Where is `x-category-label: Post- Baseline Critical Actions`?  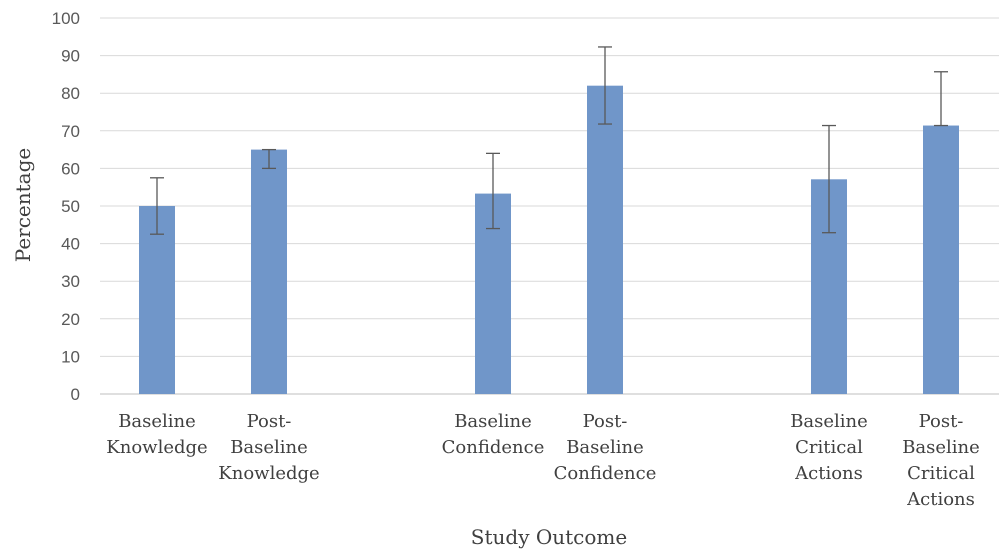
x-category-label: Post- Baseline Critical Actions is located at coordinates (941, 460).